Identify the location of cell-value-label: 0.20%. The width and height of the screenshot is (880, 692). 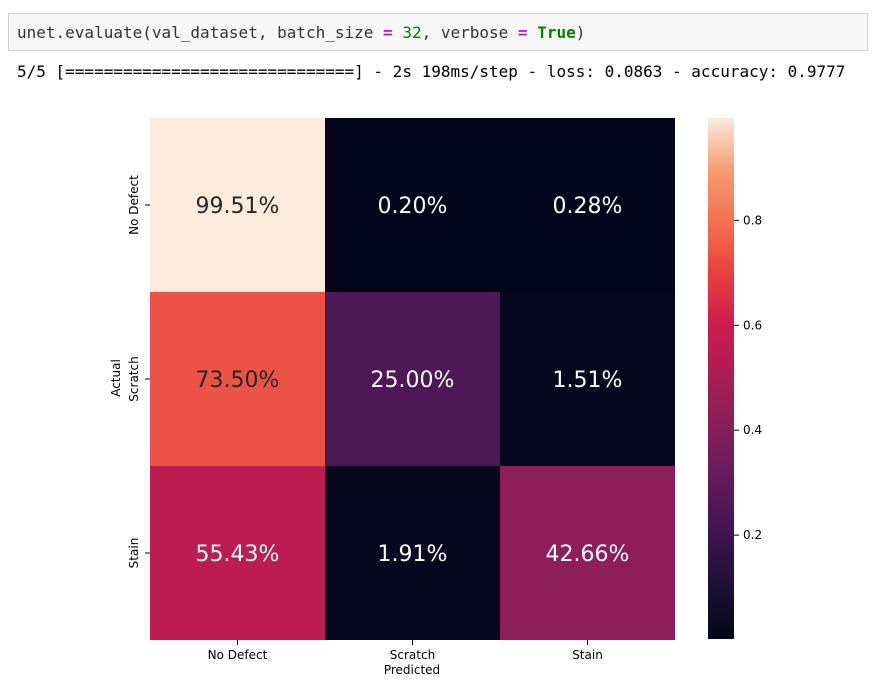
(413, 206).